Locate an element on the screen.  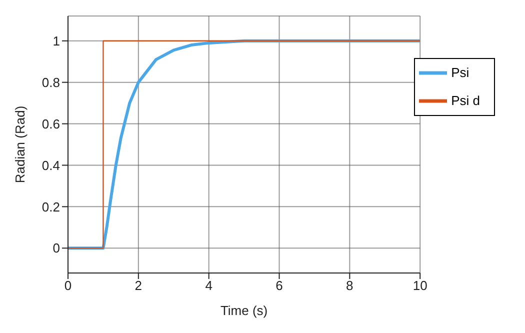
y-tick-label: 0 is located at coordinates (56, 248).